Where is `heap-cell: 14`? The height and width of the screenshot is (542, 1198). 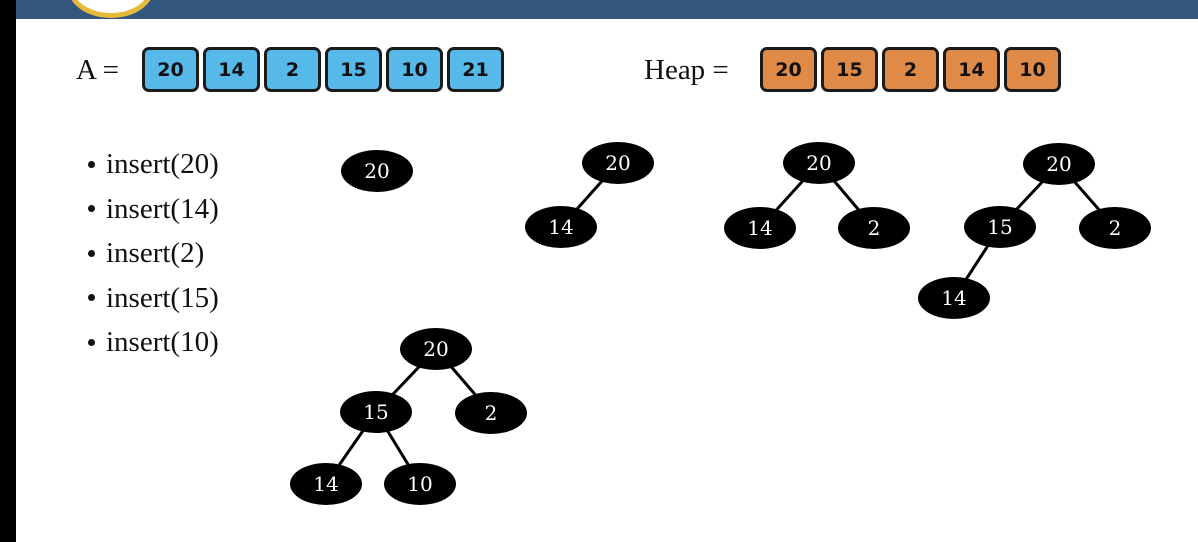
heap-cell: 14 is located at coordinates (971, 69).